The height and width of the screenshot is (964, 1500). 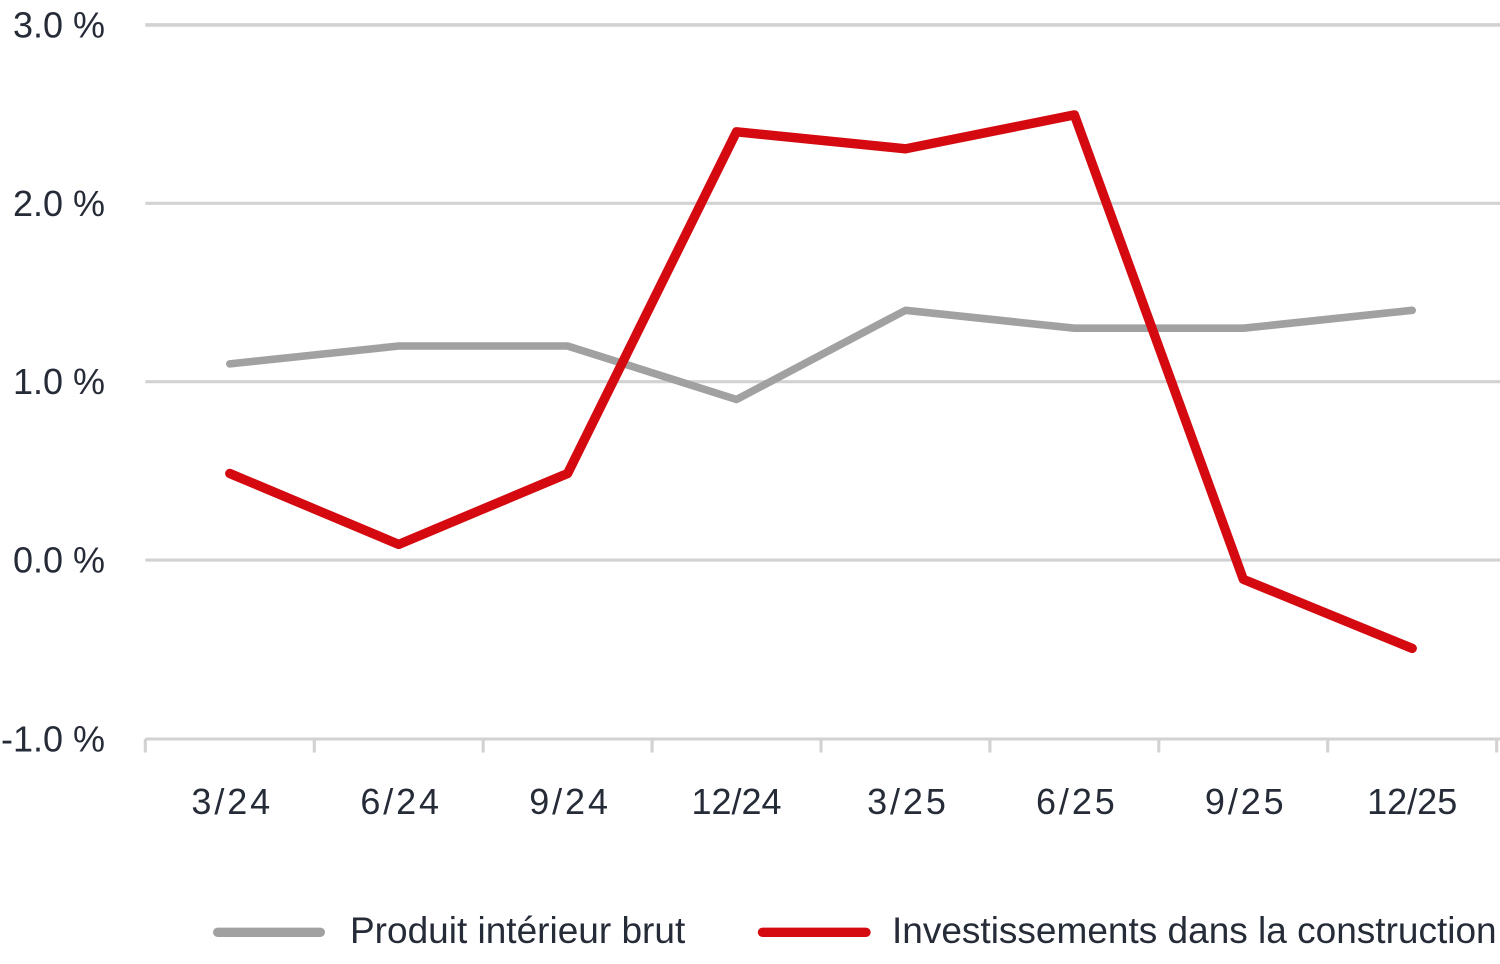 What do you see at coordinates (59, 203) in the screenshot?
I see `svg-text: 2.0 %` at bounding box center [59, 203].